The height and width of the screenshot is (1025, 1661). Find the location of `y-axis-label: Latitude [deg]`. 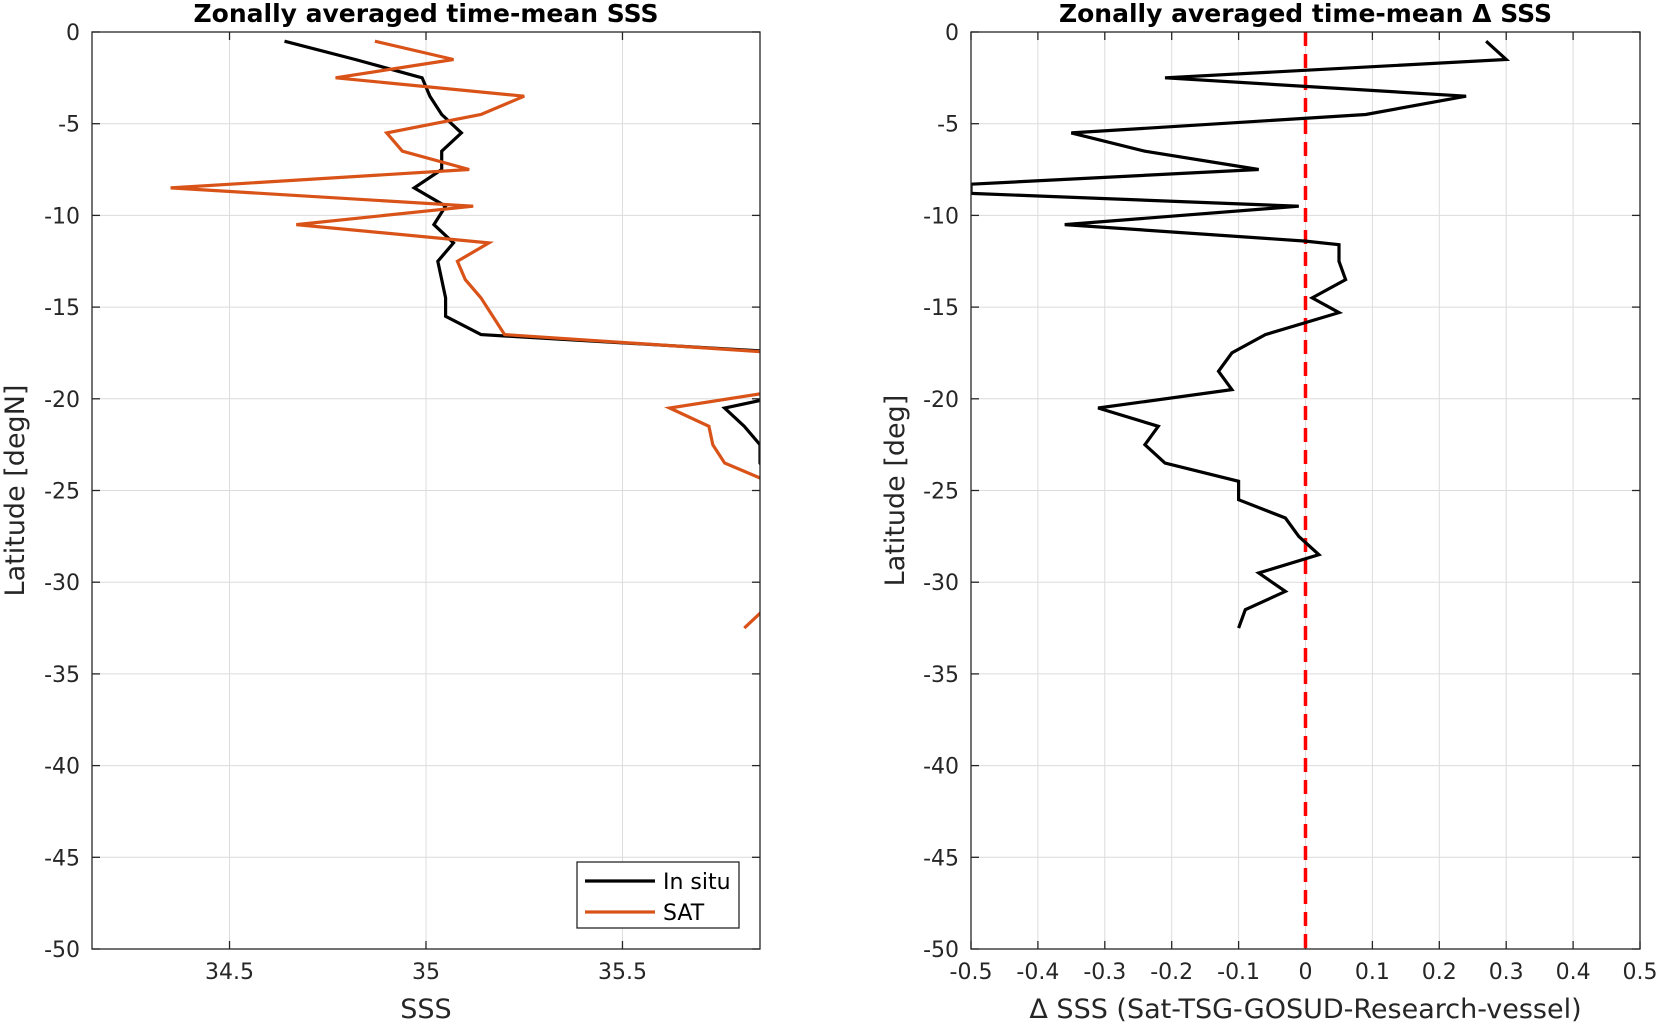

y-axis-label: Latitude [deg] is located at coordinates (895, 491).